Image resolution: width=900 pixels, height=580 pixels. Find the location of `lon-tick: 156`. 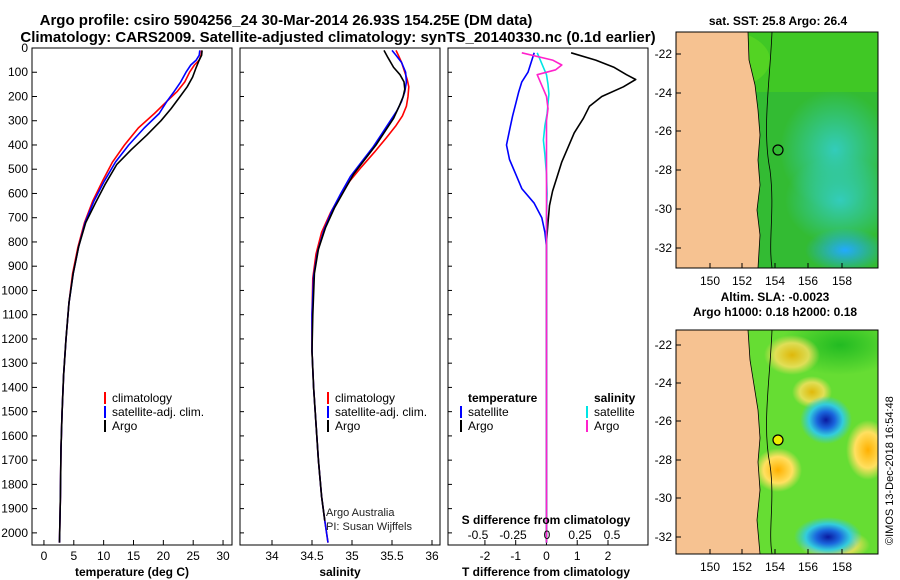

lon-tick: 156 is located at coordinates (808, 567).